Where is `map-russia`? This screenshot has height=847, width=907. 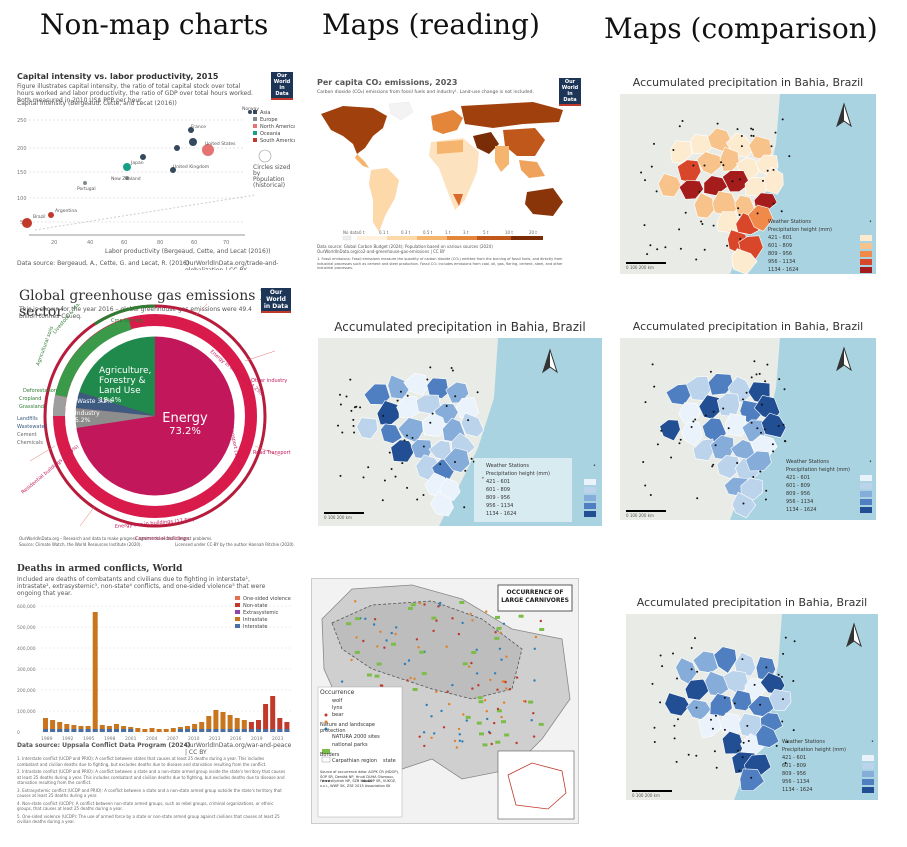
map-russia is located at coordinates (512, 115).